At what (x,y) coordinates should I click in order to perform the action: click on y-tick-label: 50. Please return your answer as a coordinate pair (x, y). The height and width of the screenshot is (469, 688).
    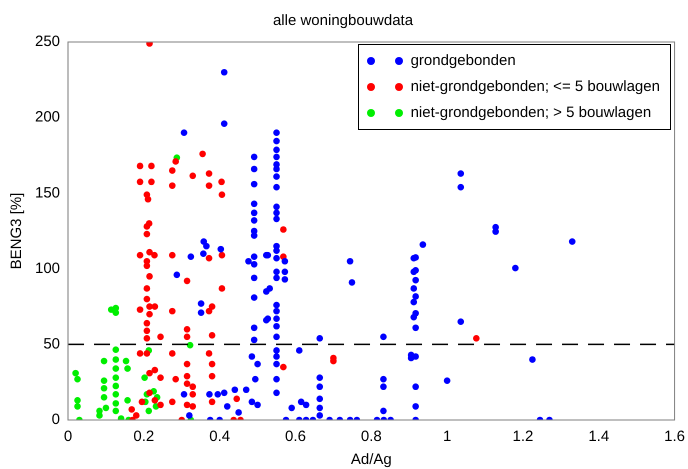
    Looking at the image, I should click on (51, 344).